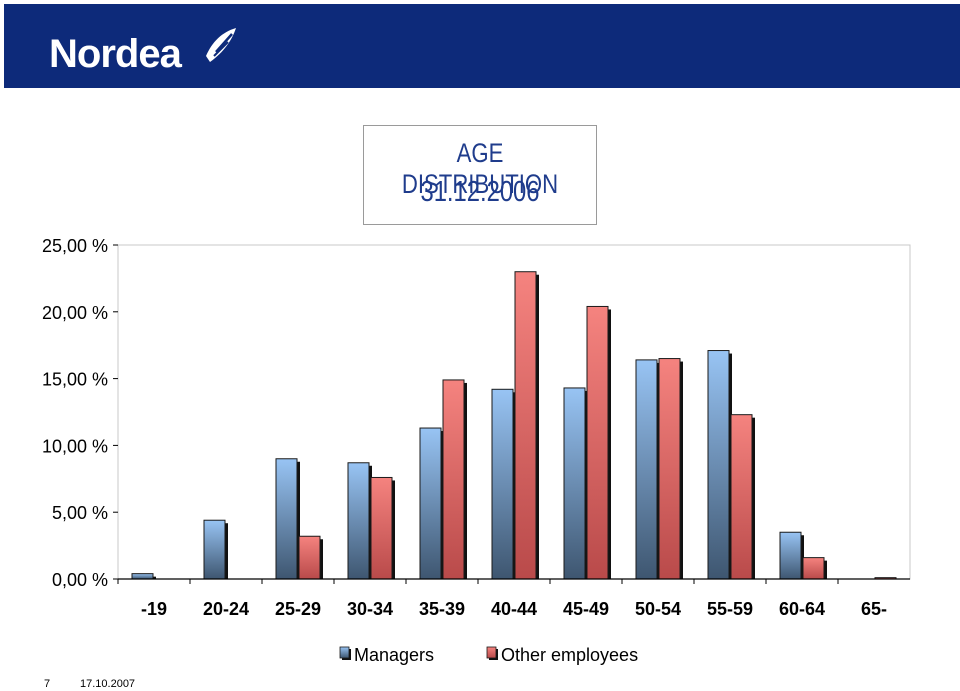 Image resolution: width=960 pixels, height=691 pixels. What do you see at coordinates (482, 46) in the screenshot?
I see `header-bar: Nordea` at bounding box center [482, 46].